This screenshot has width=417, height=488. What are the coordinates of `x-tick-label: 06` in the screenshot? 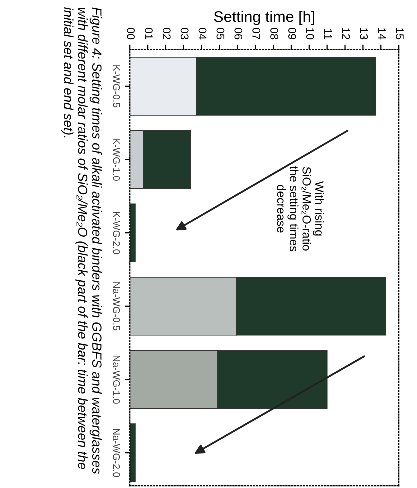 It's located at (238, 34).